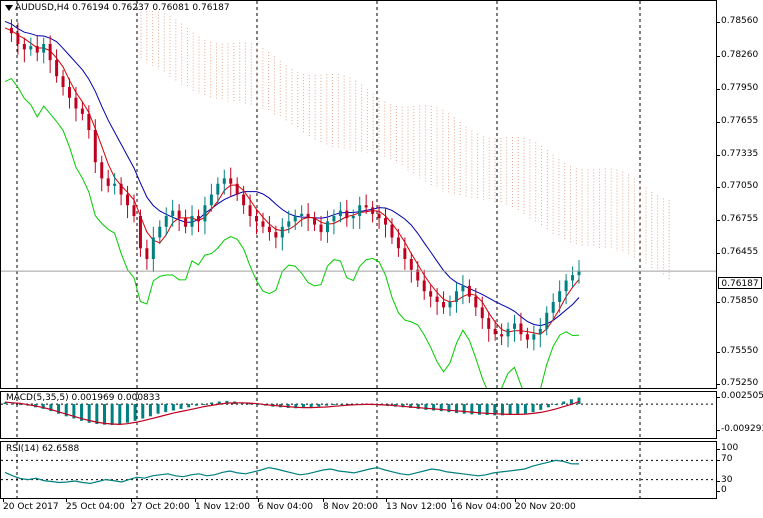 Image resolution: width=763 pixels, height=518 pixels. Describe the element at coordinates (737, 121) in the screenshot. I see `price-axis-label: 0.77655` at that location.